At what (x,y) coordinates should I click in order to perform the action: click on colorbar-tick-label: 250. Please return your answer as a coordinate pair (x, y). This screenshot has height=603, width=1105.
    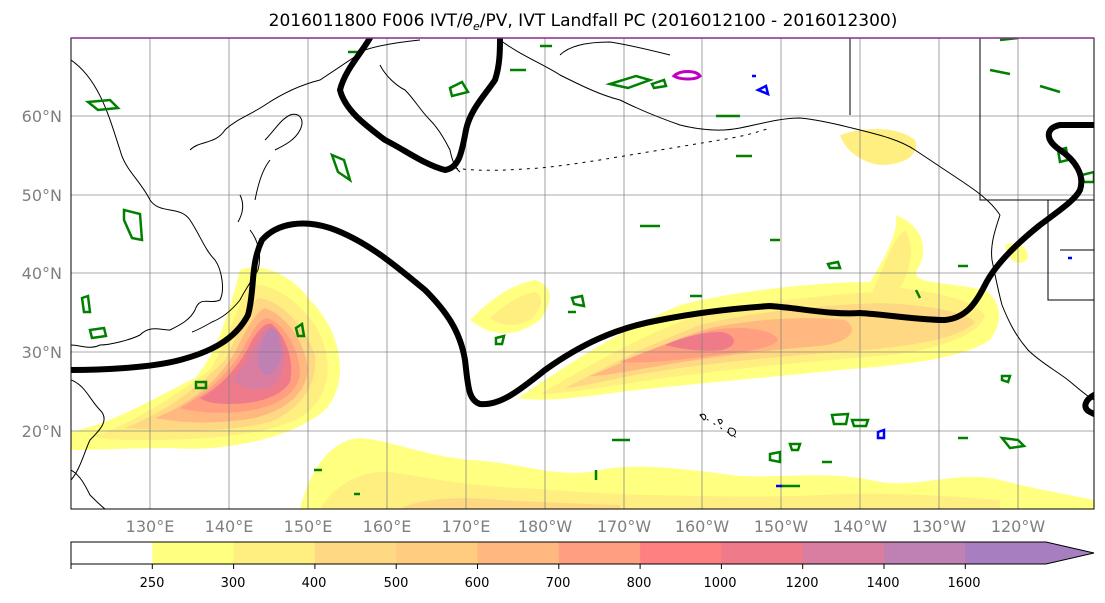
    Looking at the image, I should click on (152, 583).